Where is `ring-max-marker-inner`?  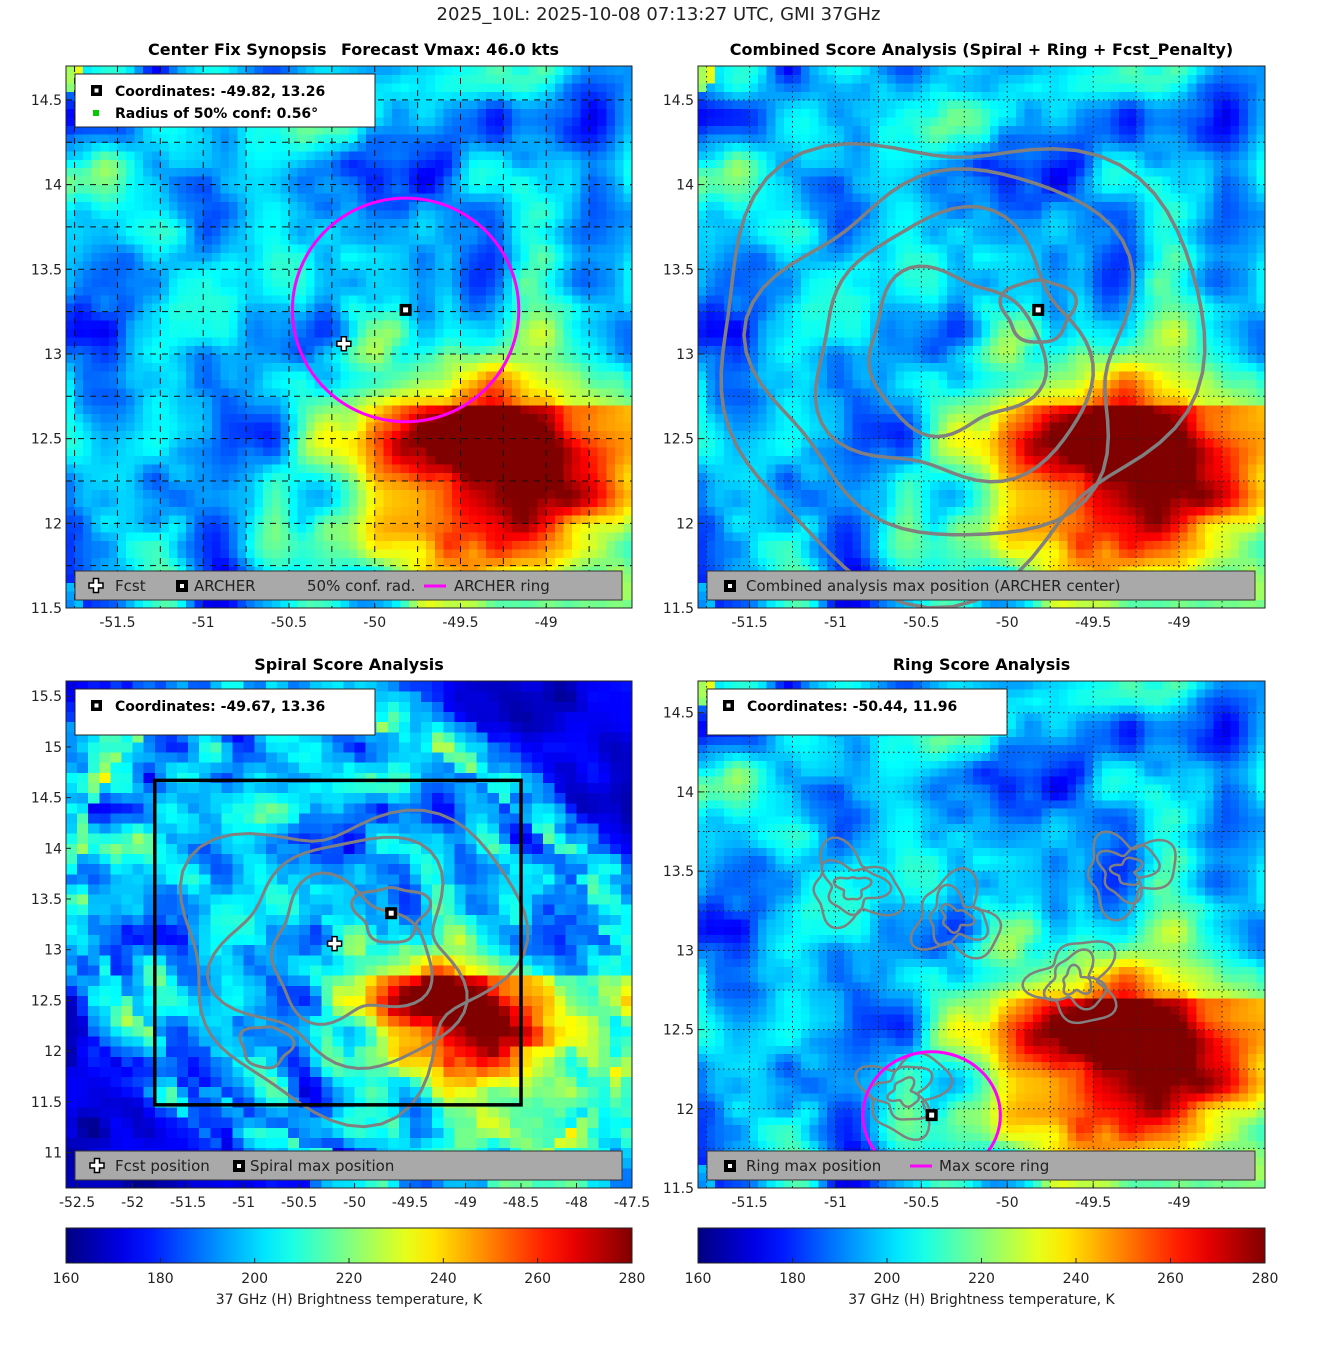
ring-max-marker-inner is located at coordinates (932, 1115).